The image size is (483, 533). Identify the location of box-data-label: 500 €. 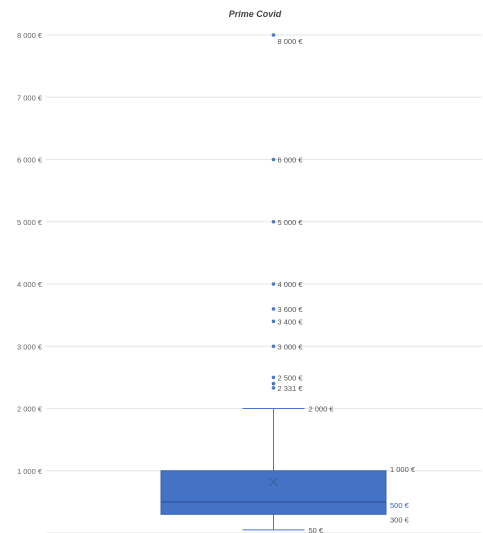
(400, 505).